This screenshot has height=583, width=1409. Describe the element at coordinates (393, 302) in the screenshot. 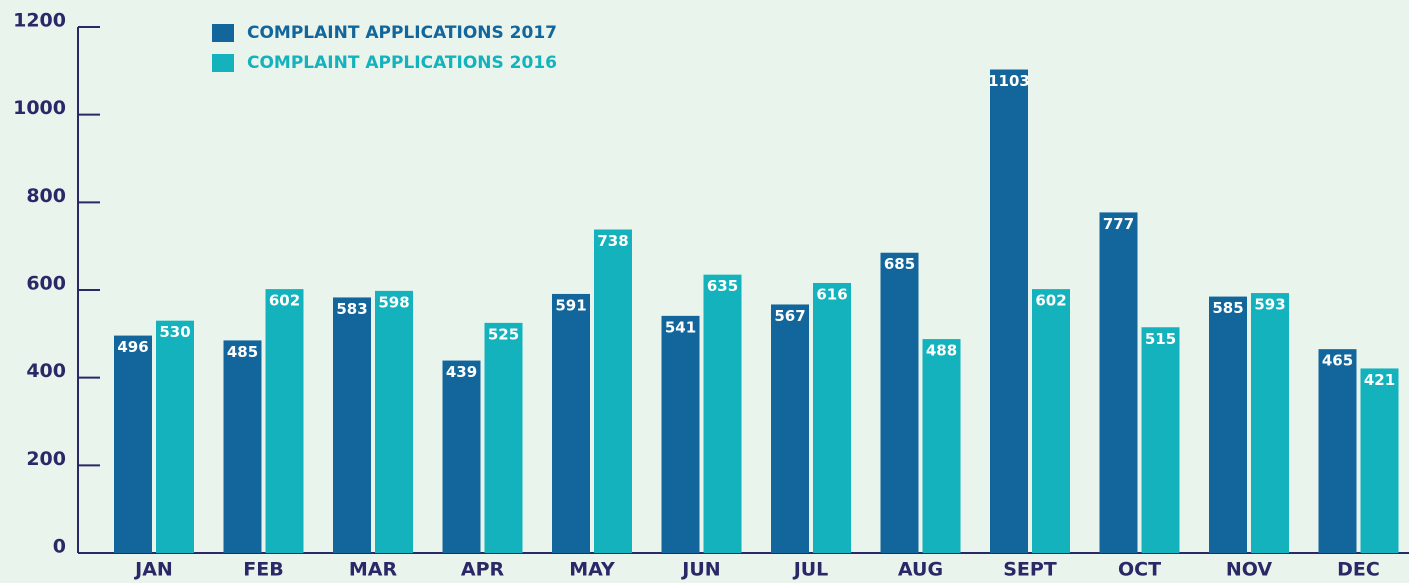

I see `value-label: 598` at that location.